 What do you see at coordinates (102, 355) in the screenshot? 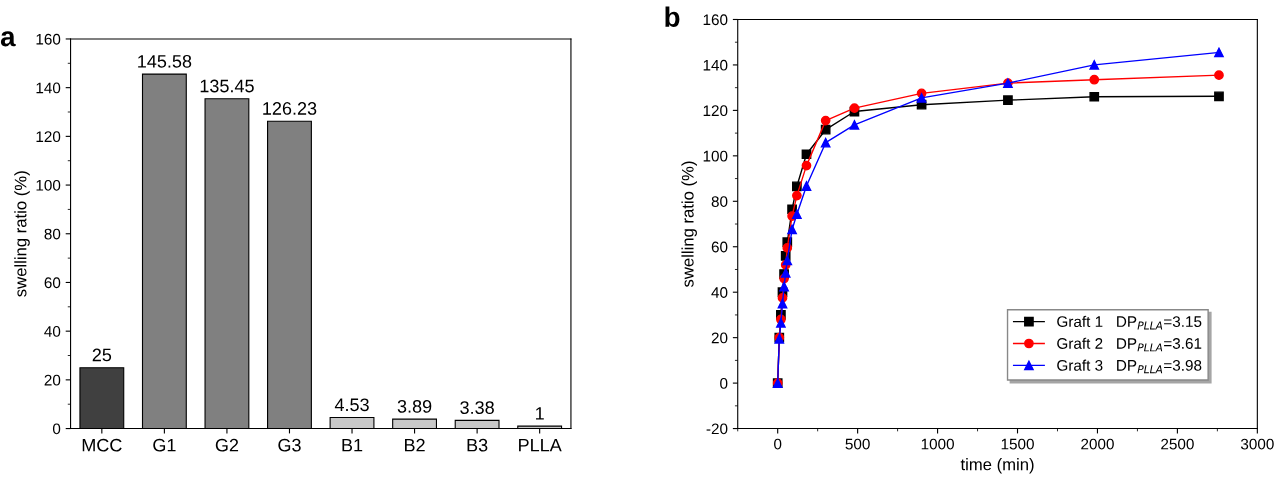
I see `data-label: 25` at bounding box center [102, 355].